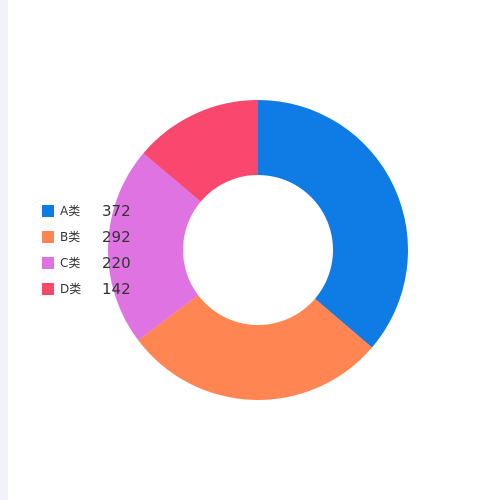  I want to click on legend-swatch-a, so click(48, 211).